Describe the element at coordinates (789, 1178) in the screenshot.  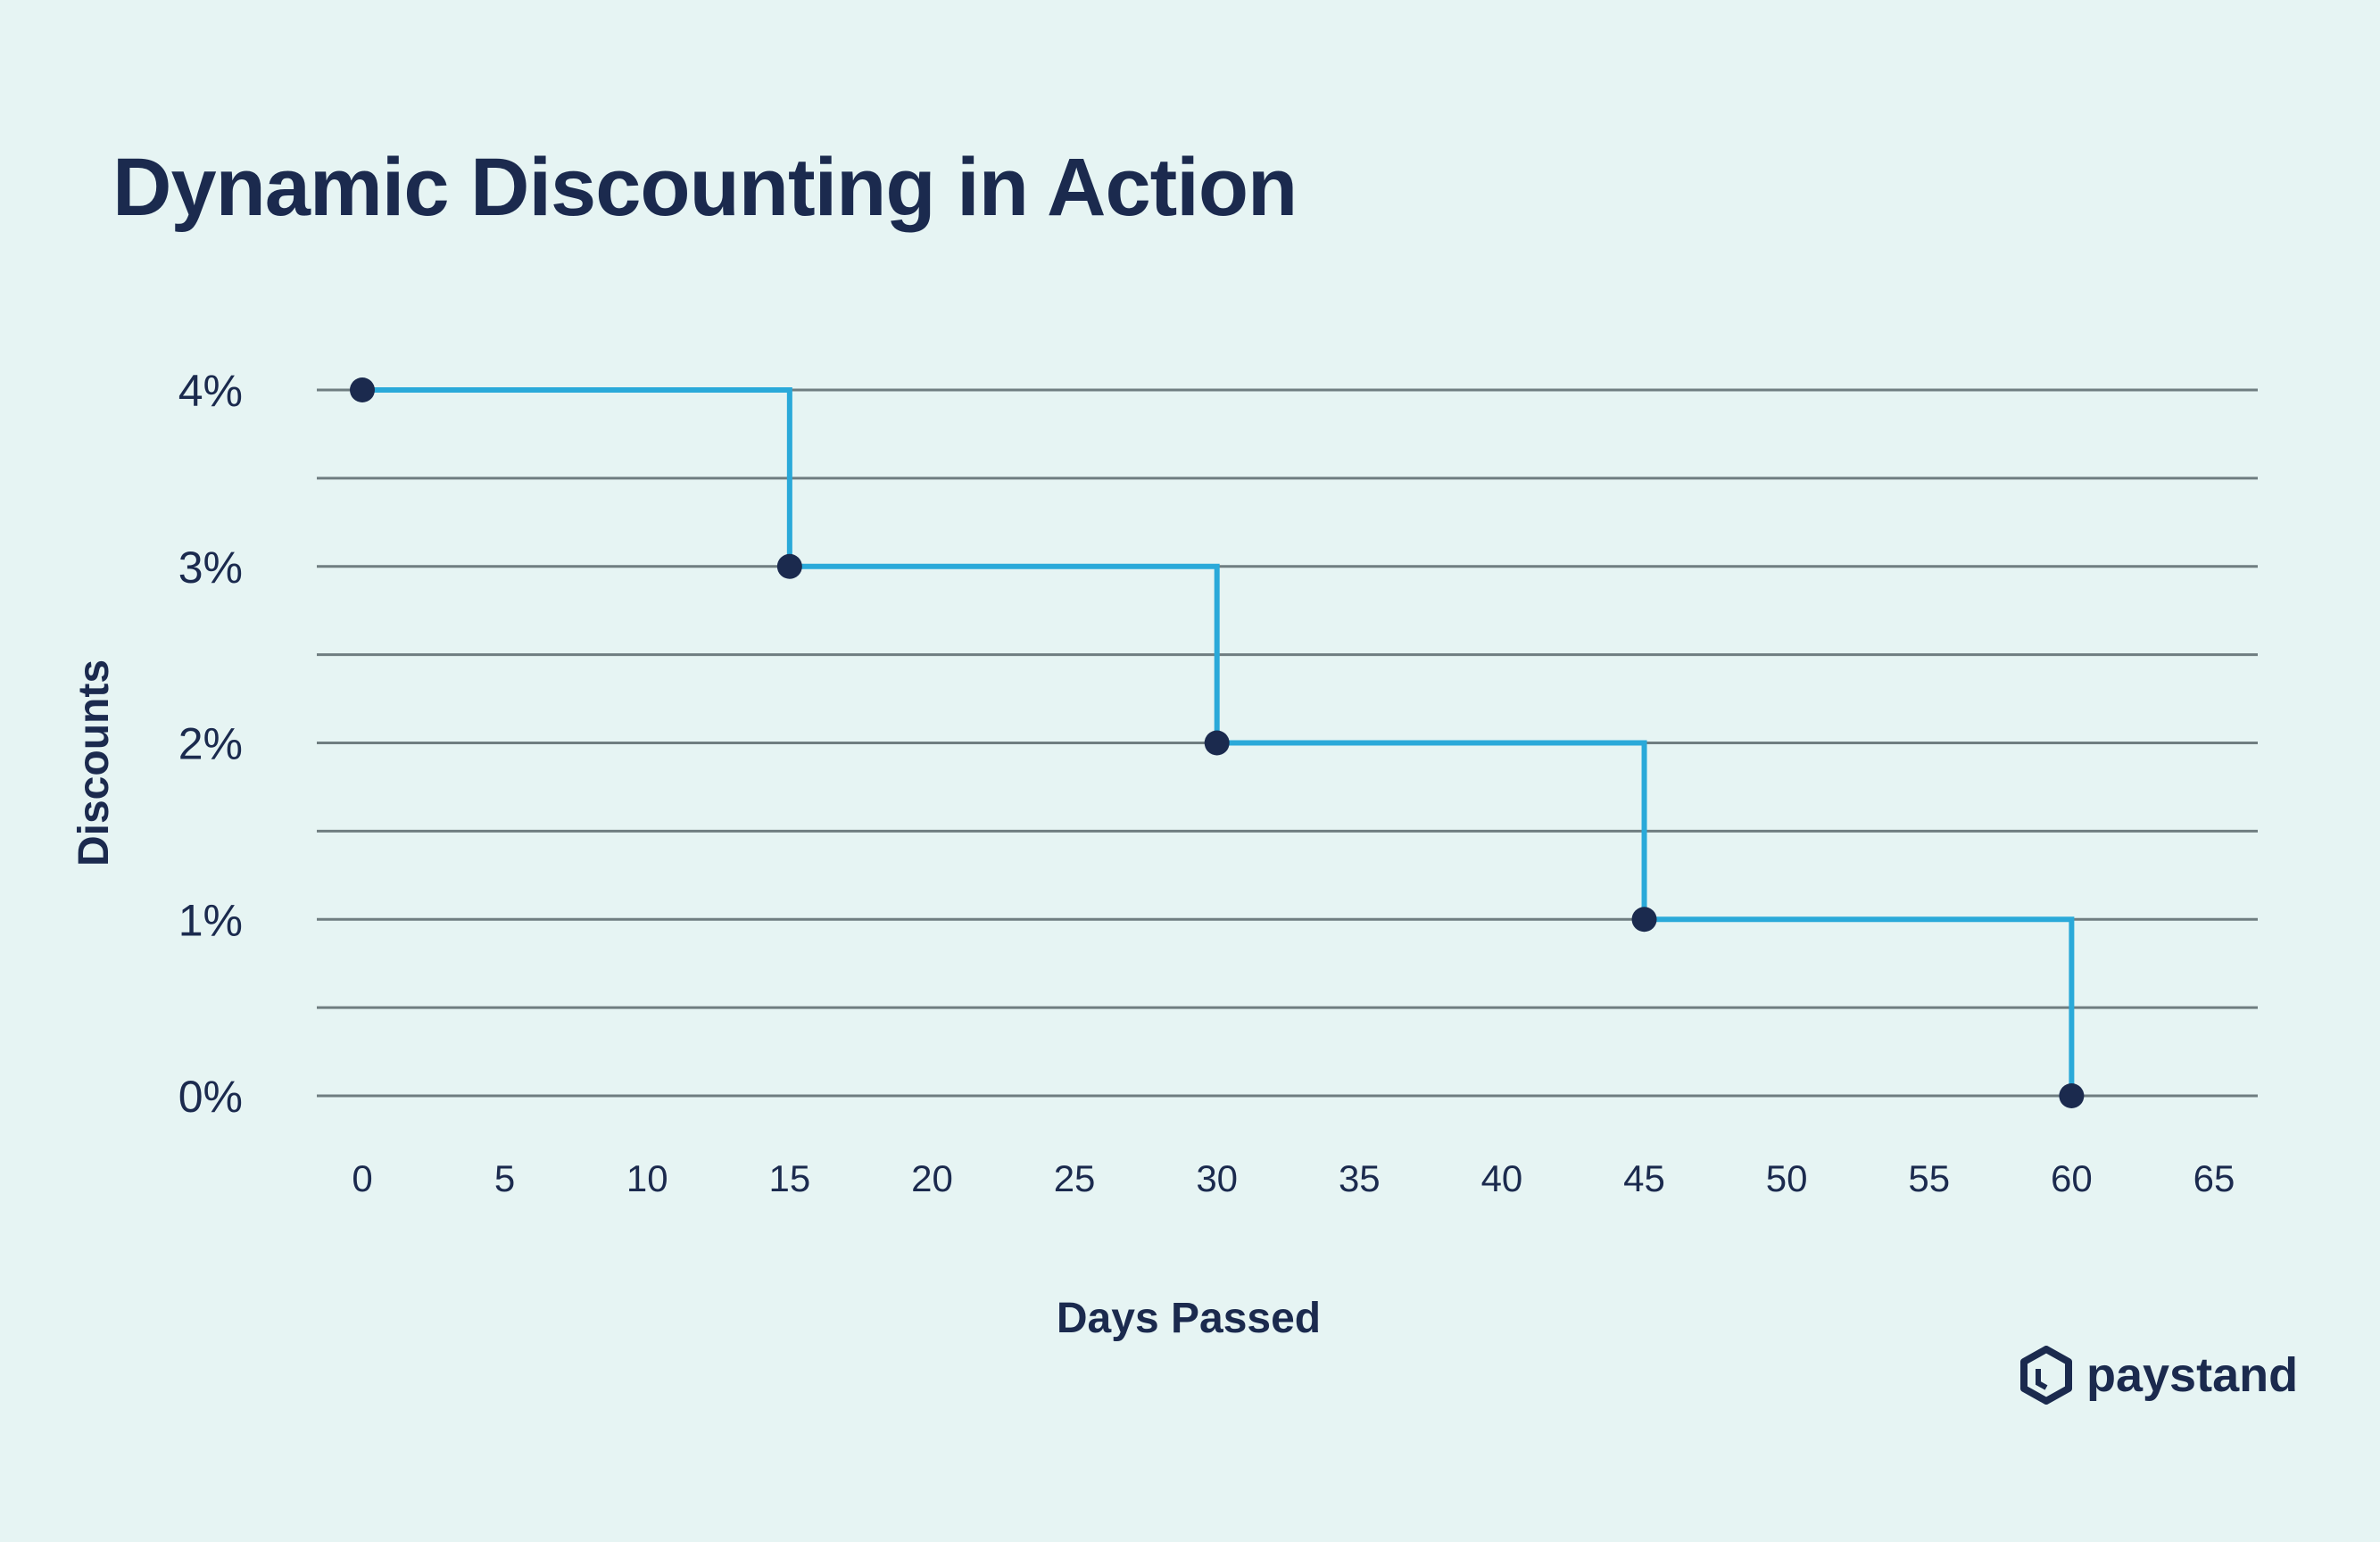
I see `x-tick-label: 15` at that location.